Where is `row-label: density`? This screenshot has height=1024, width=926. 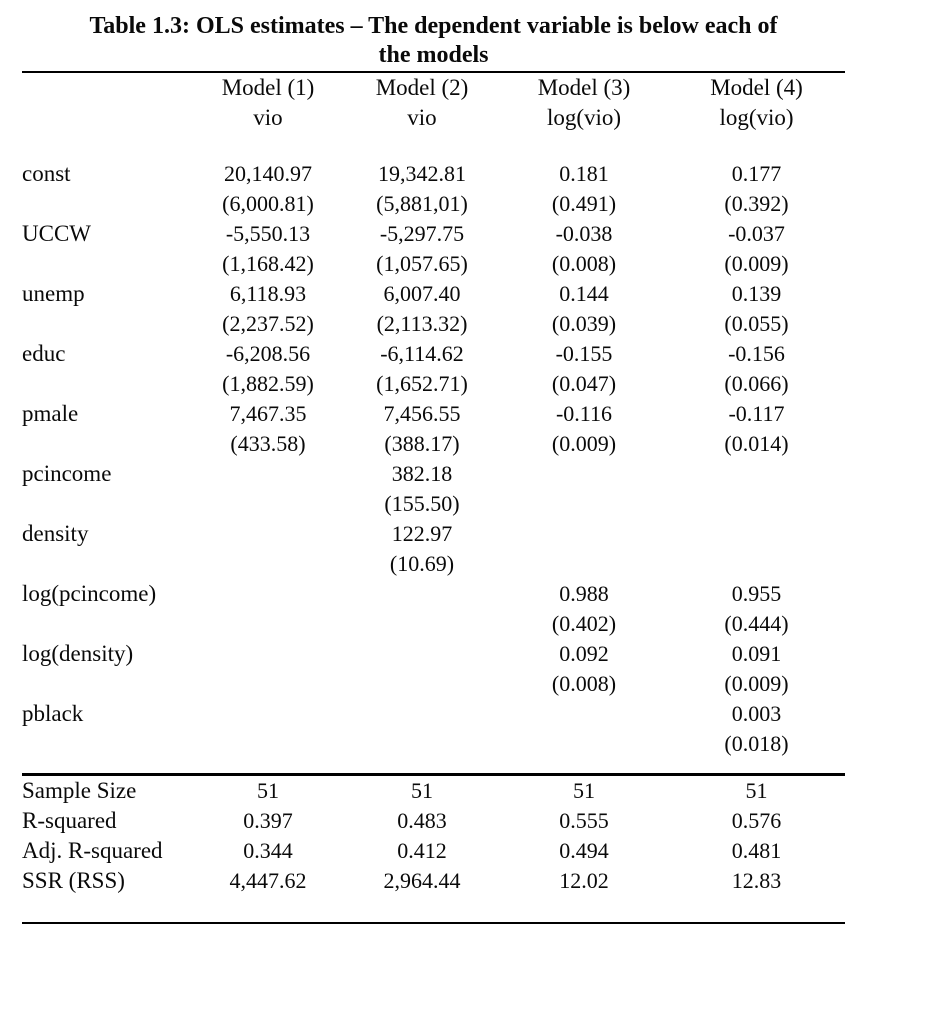 row-label: density is located at coordinates (55, 533).